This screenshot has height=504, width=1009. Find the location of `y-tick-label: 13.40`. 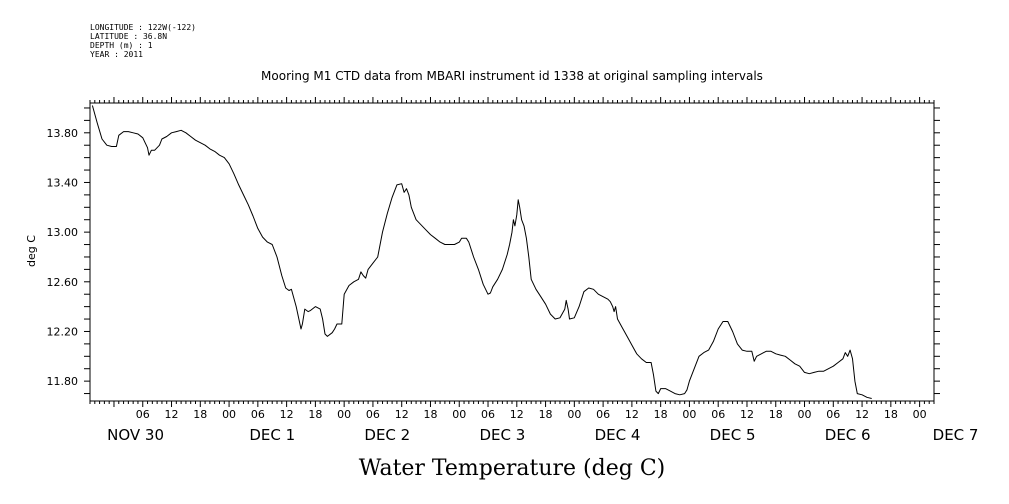

y-tick-label: 13.40 is located at coordinates (63, 182).